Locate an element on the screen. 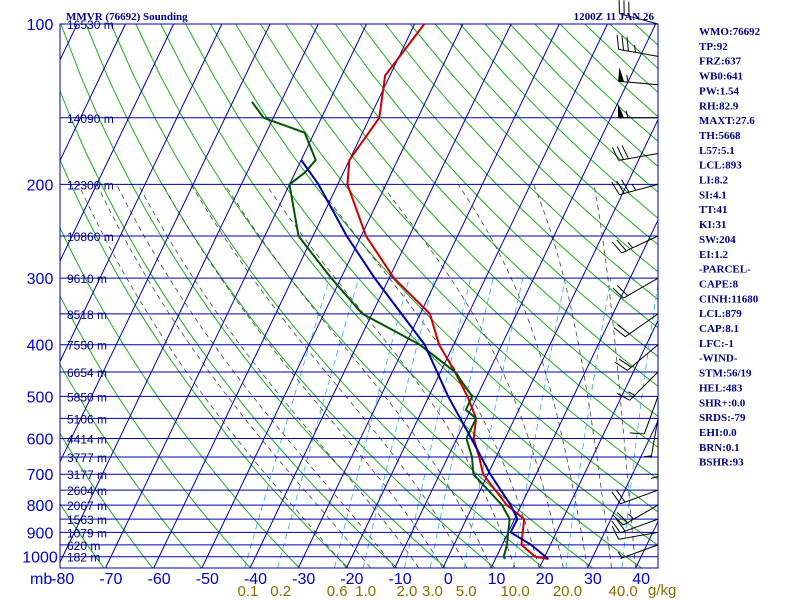 The height and width of the screenshot is (600, 800). height-label: 182 m is located at coordinates (83, 558).